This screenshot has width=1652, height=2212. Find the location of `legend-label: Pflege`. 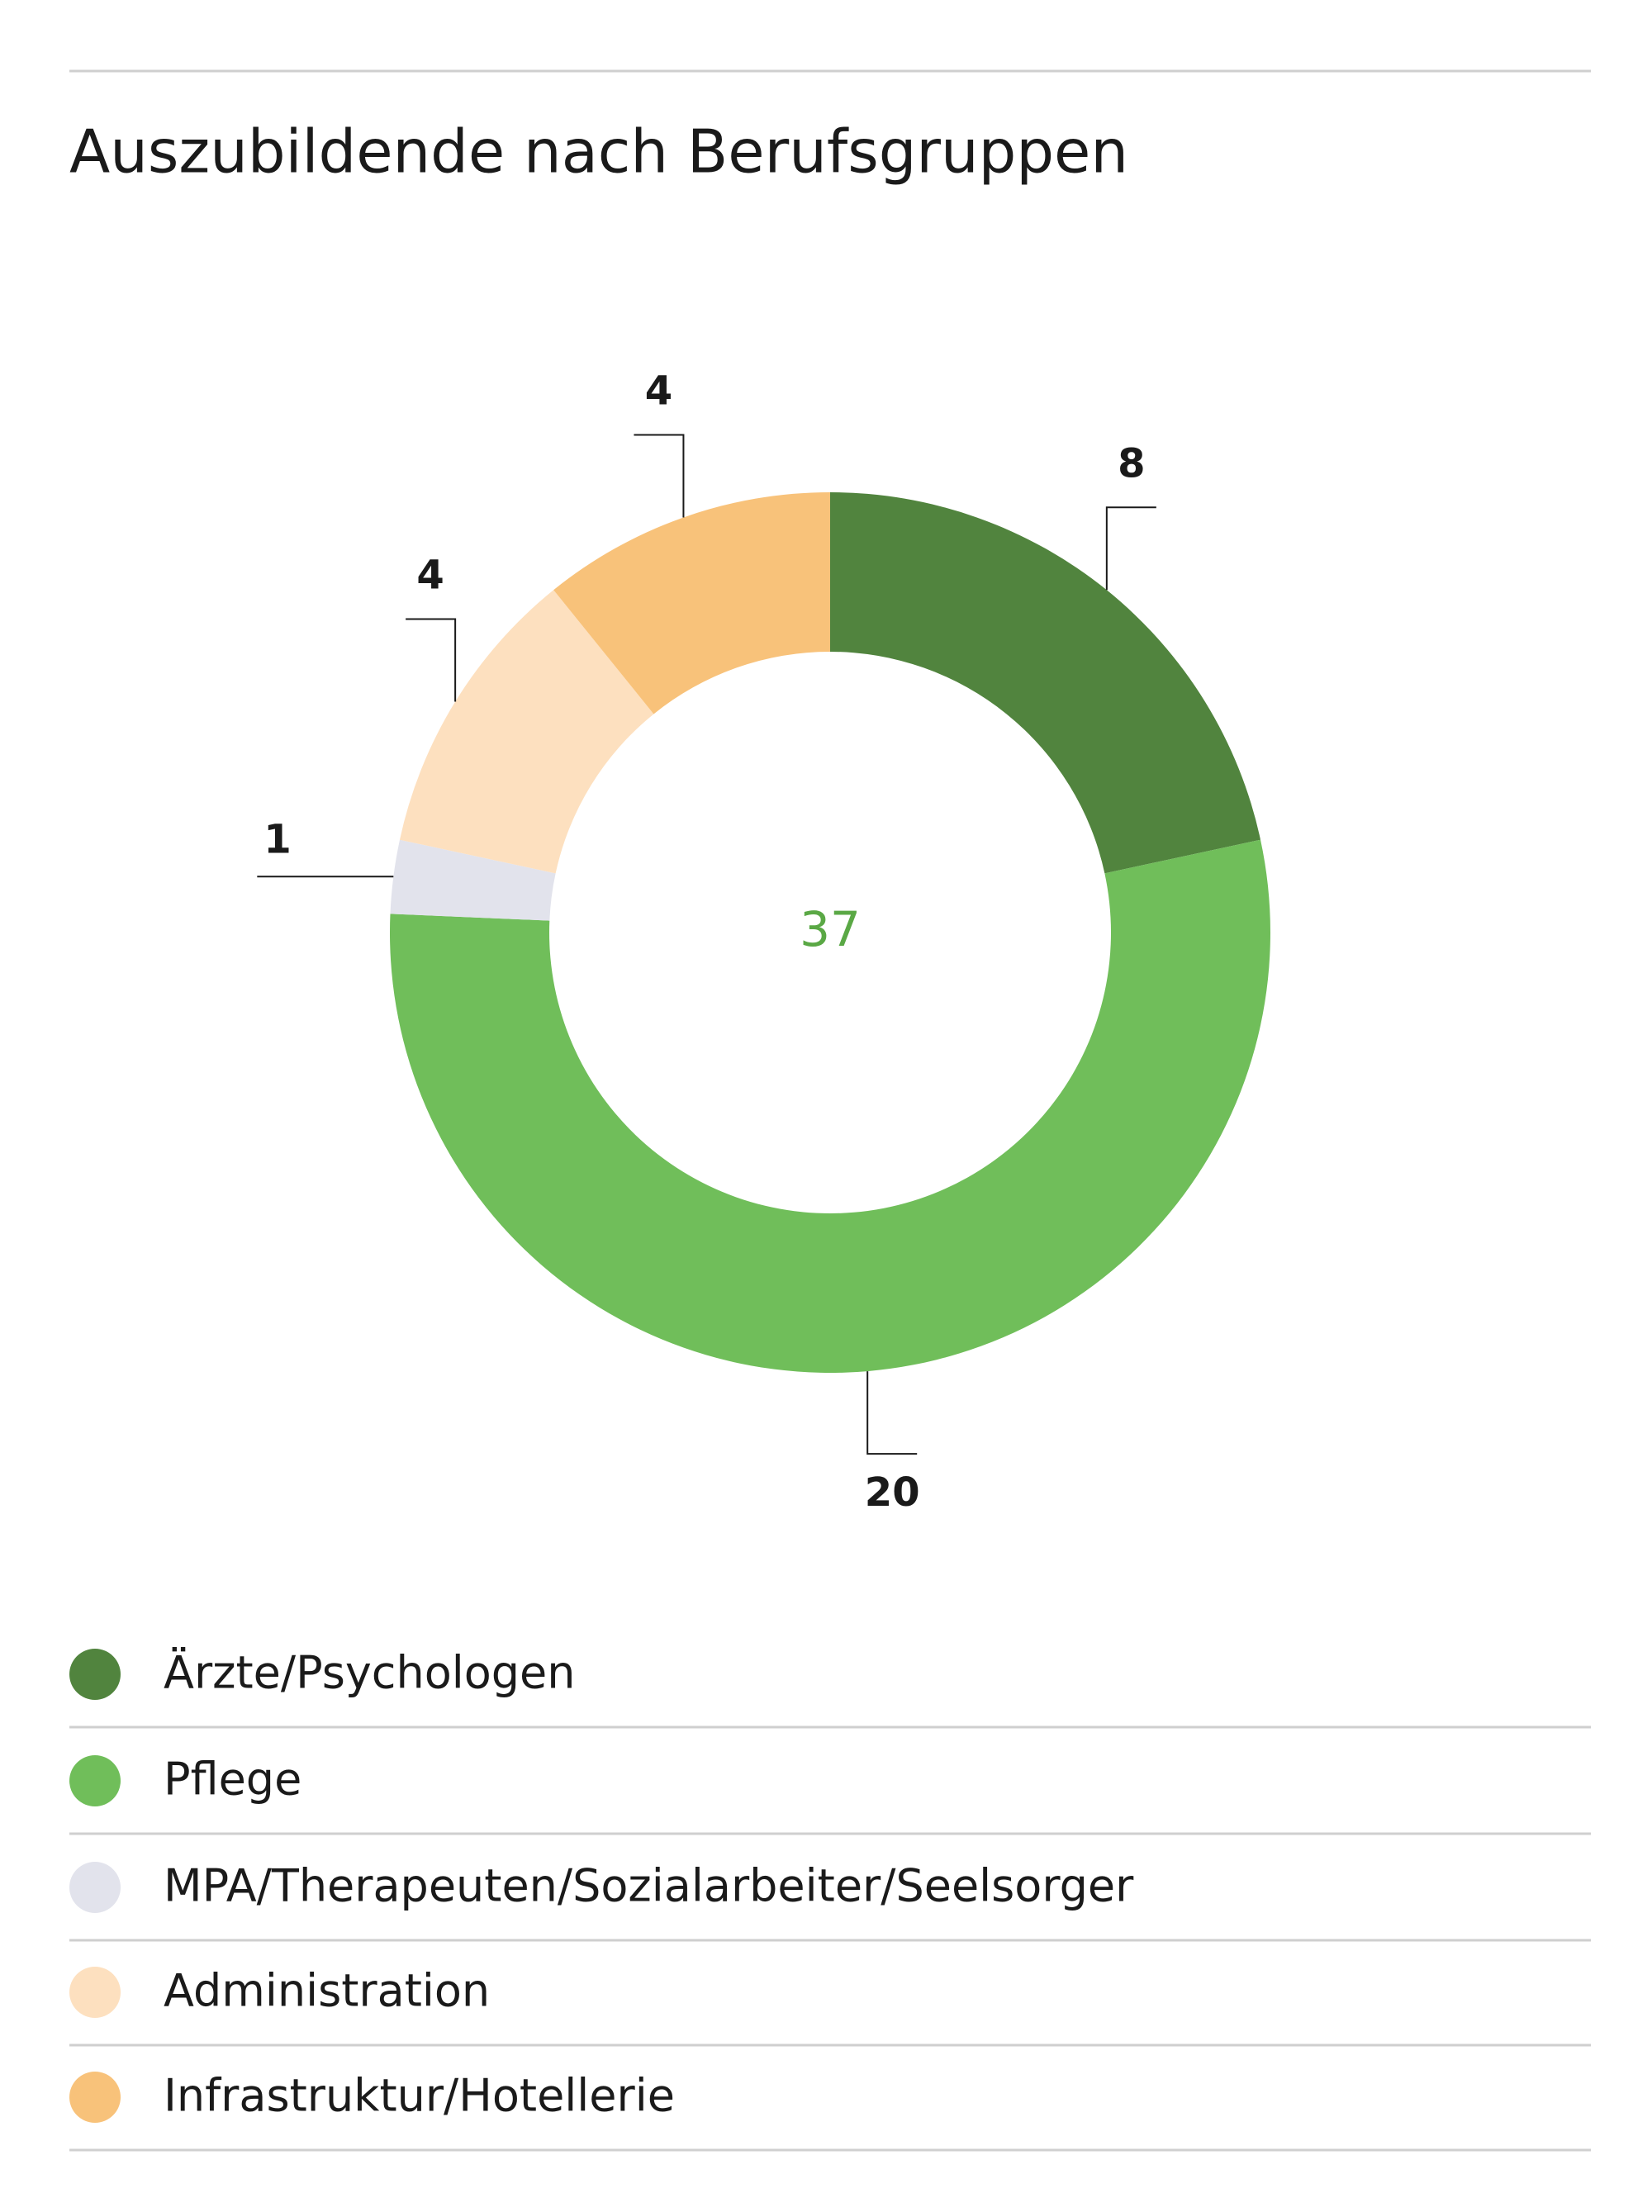

legend-label: Pflege is located at coordinates (232, 1780).